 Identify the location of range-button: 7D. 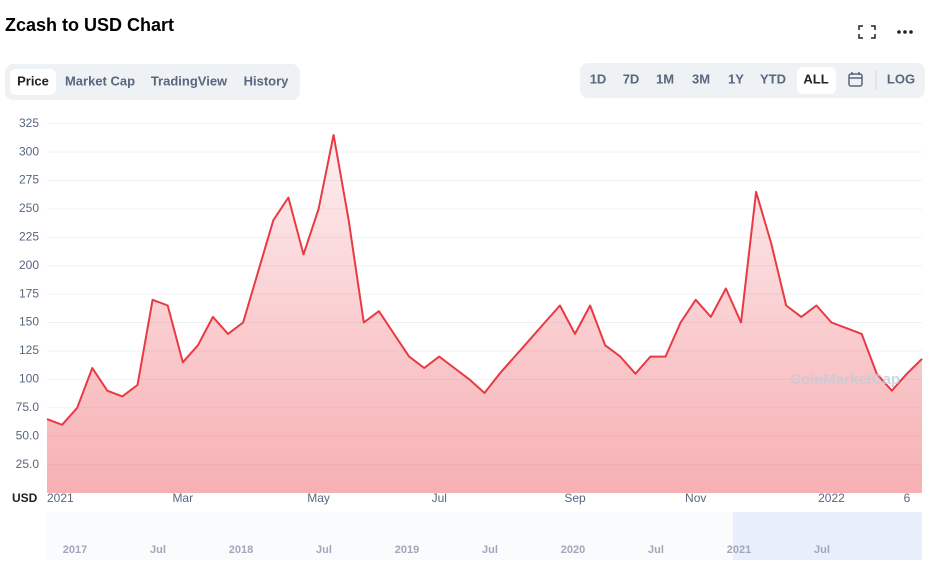
(631, 78).